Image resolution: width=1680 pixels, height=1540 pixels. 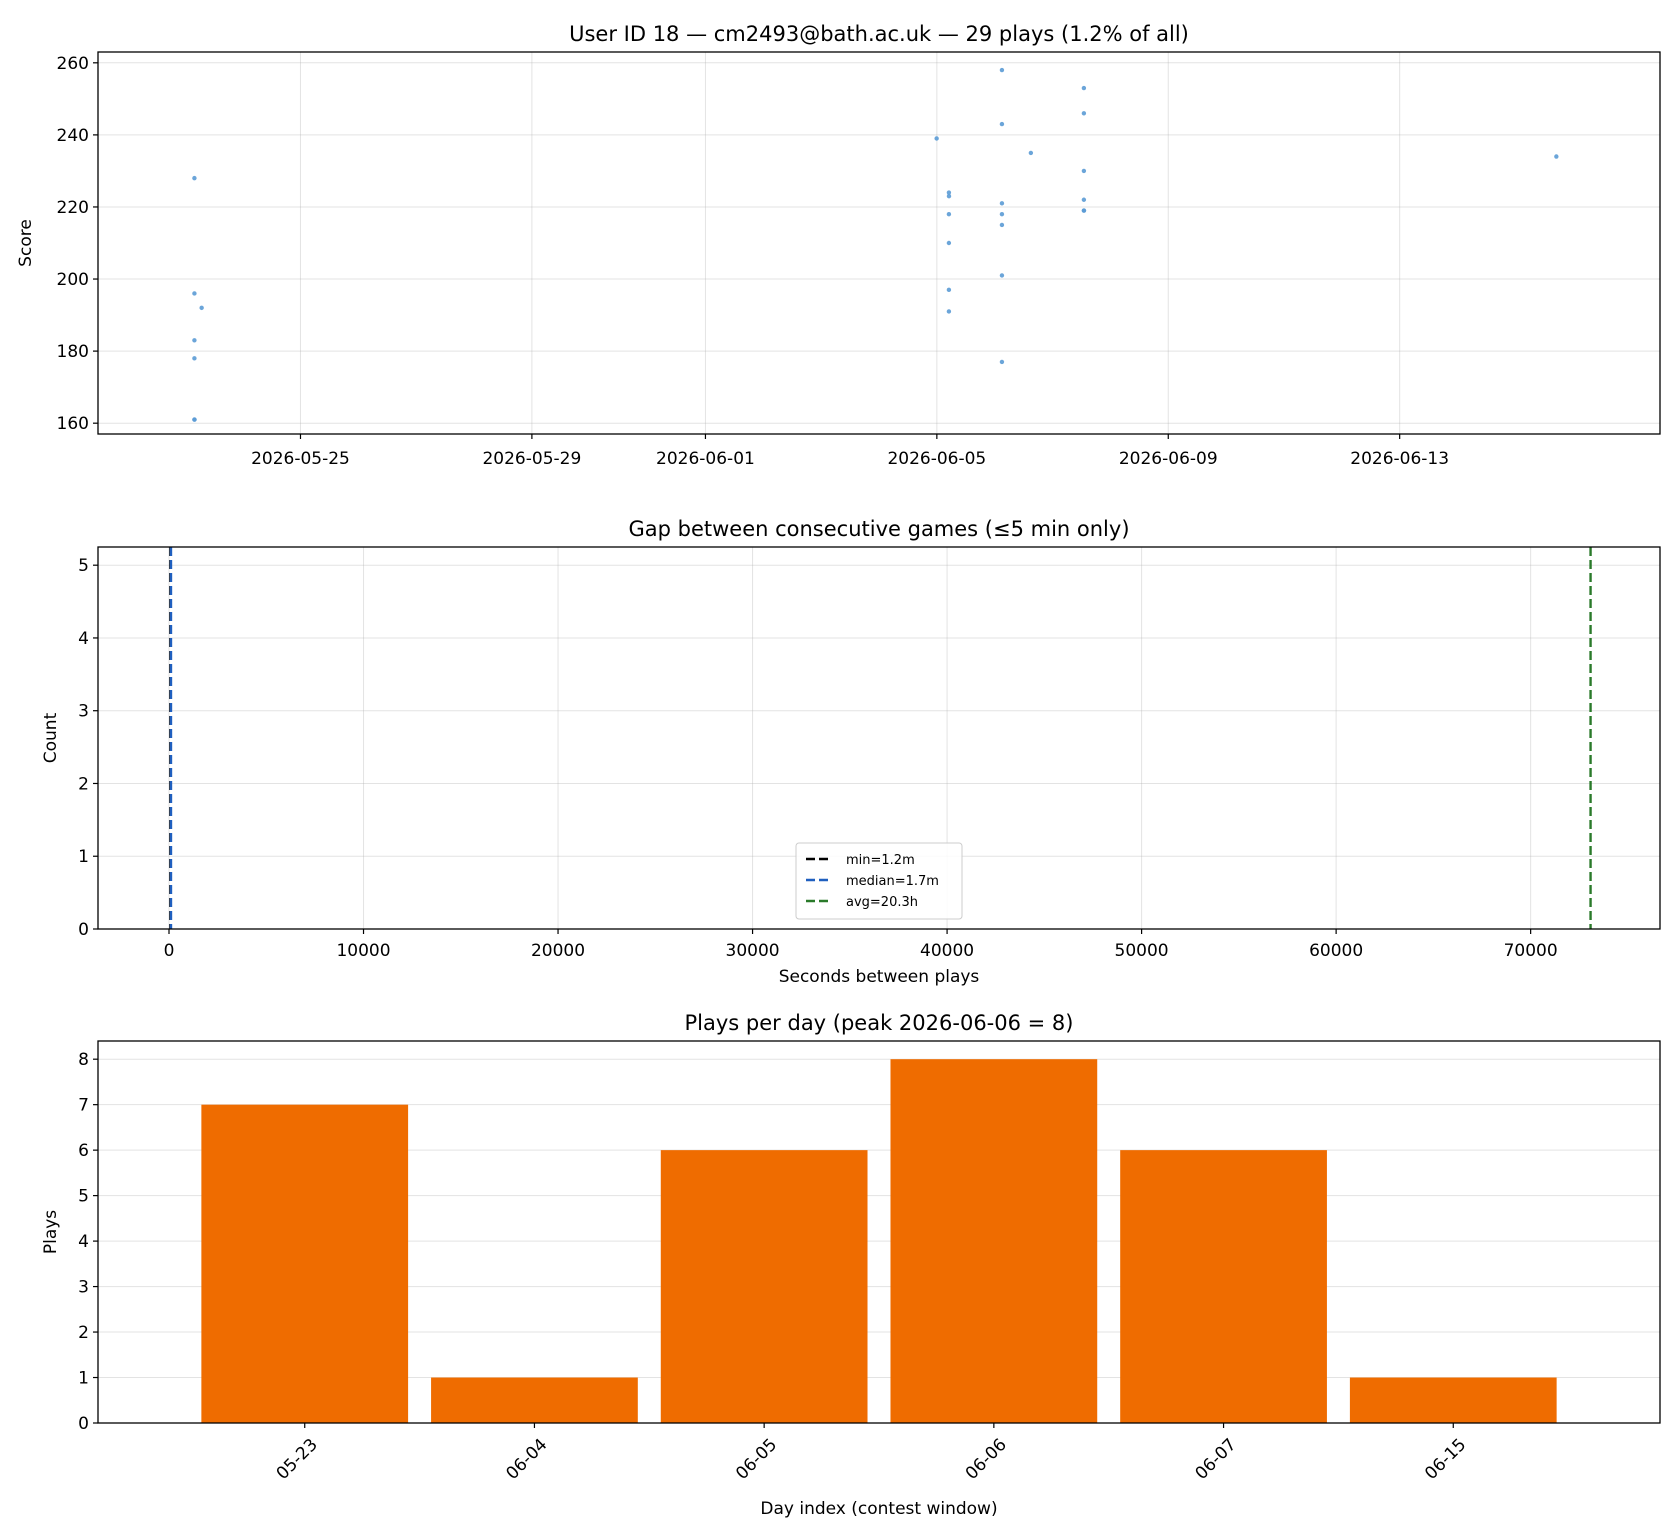 I want to click on scatter-xtick-label: 2026-05-25, so click(x=300, y=459).